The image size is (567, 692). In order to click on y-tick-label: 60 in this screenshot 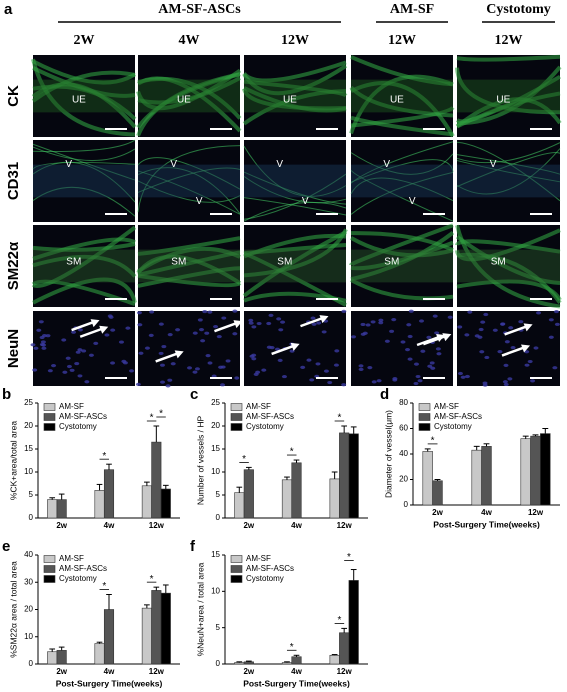, I will do `click(403, 428)`.